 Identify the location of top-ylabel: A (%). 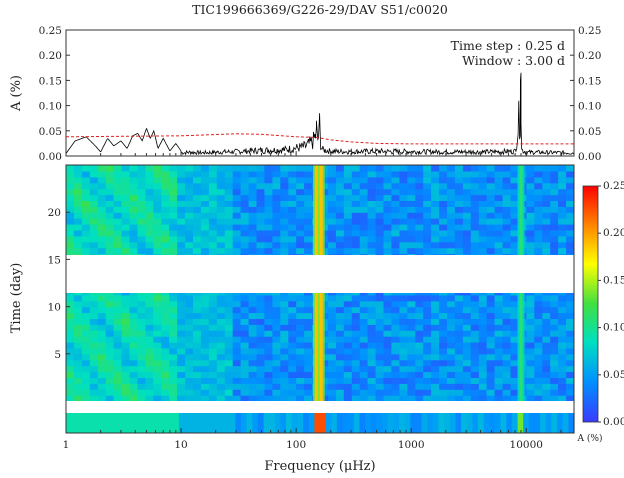
(16, 93).